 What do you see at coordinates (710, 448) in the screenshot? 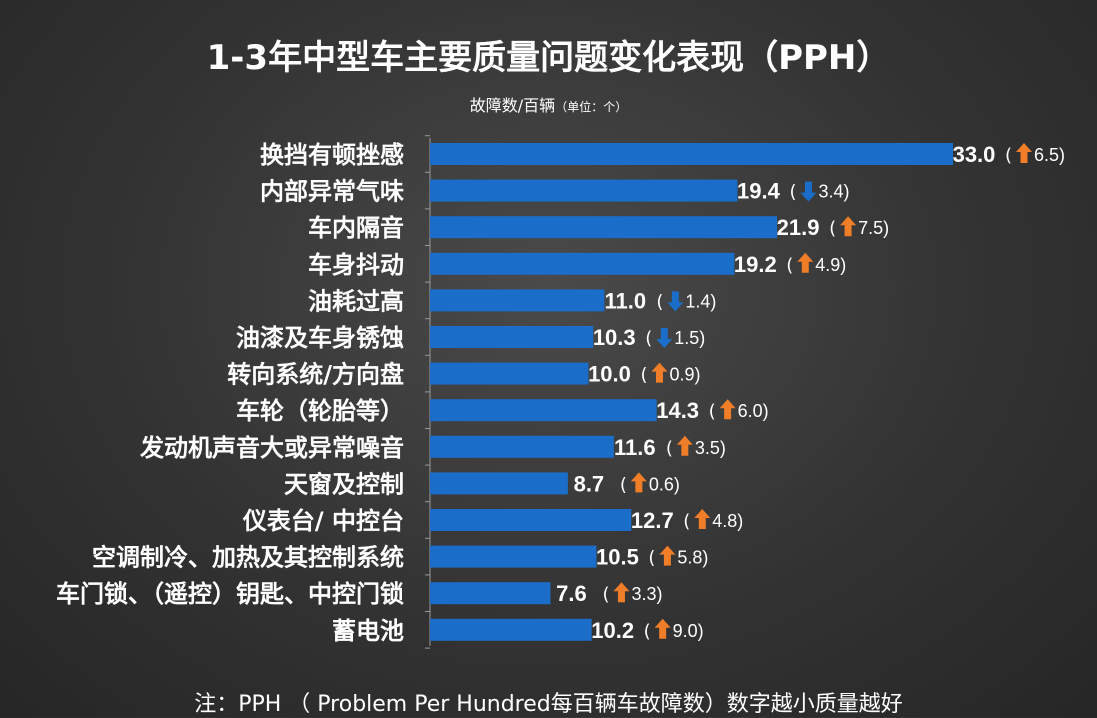
I see `change-label: 3.5)` at bounding box center [710, 448].